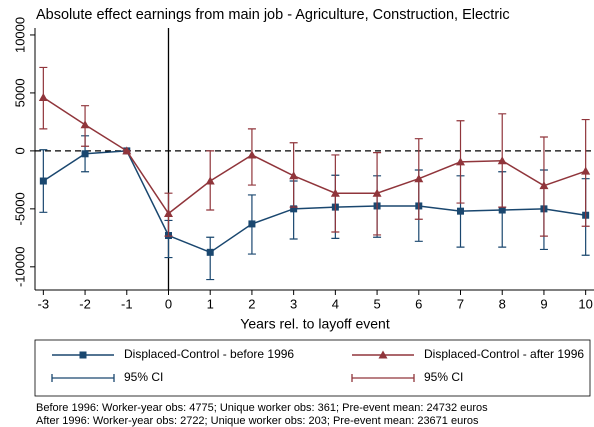 The width and height of the screenshot is (594, 427). Describe the element at coordinates (585, 303) in the screenshot. I see `x-tick-label: 10` at that location.